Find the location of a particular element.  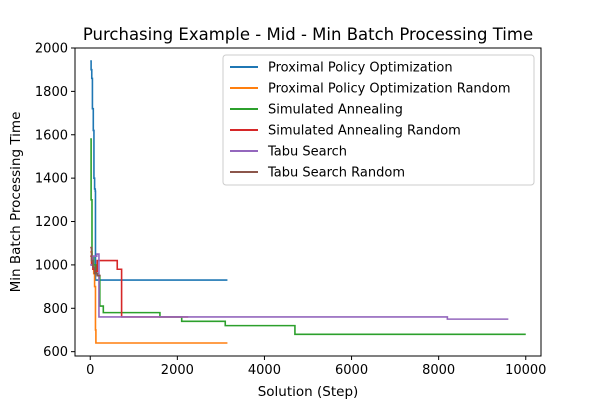

x-axis-title: Solution (Step) is located at coordinates (308, 392).